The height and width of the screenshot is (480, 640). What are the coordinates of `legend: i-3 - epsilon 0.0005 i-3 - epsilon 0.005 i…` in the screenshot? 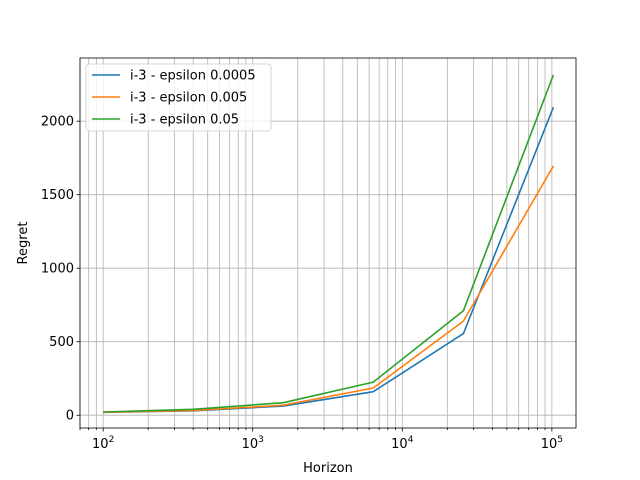 It's located at (178, 97).